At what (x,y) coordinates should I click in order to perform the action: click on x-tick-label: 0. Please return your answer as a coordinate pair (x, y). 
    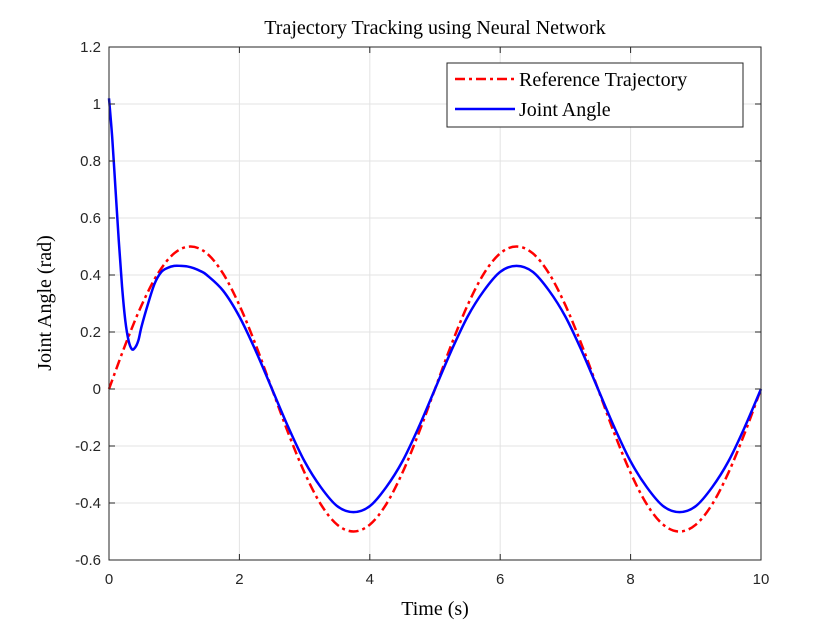
    Looking at the image, I should click on (109, 579).